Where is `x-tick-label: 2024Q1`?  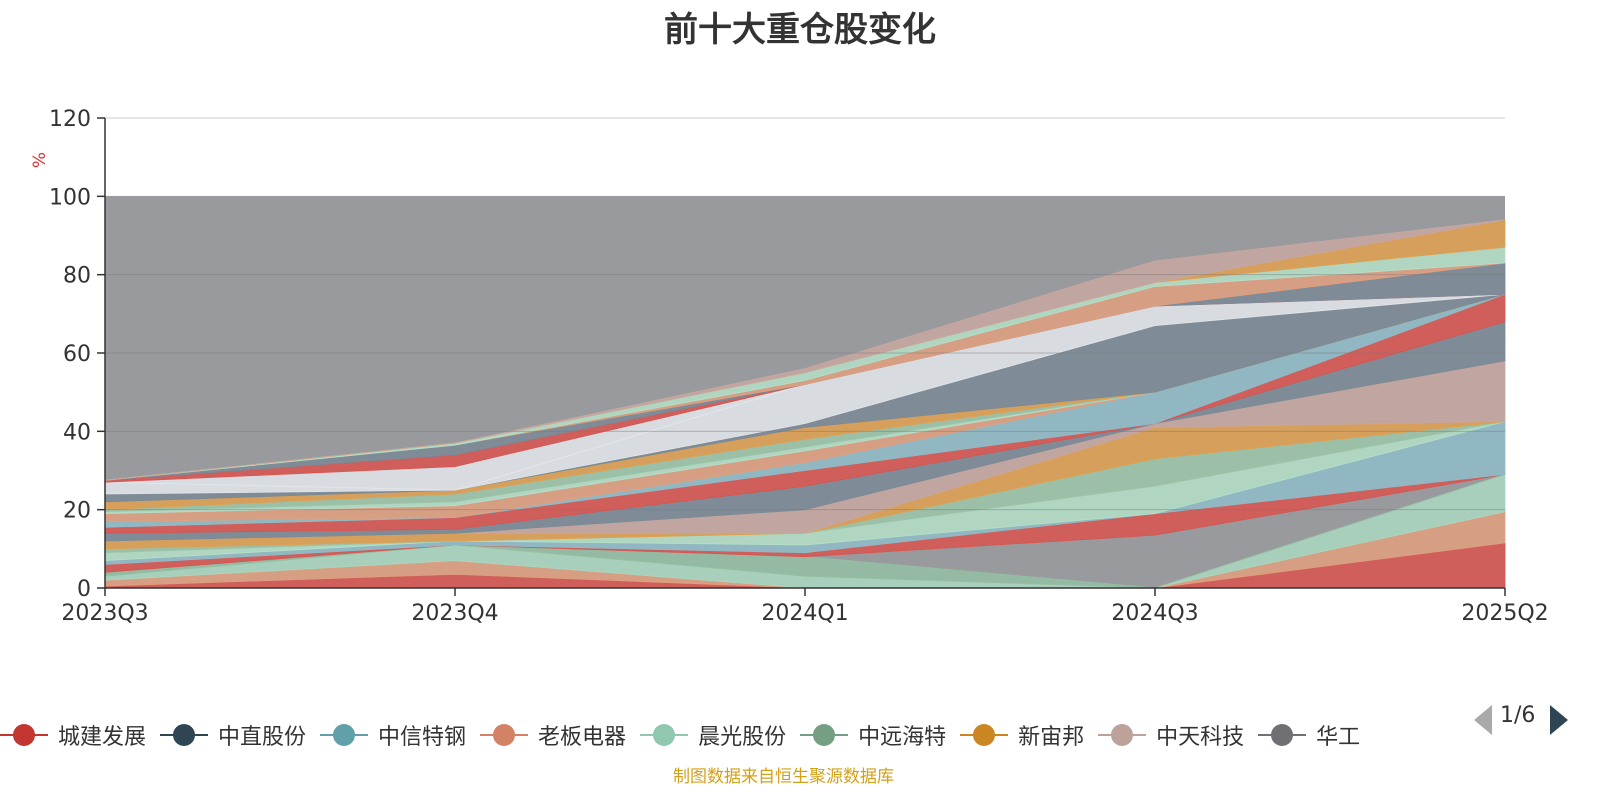
x-tick-label: 2024Q1 is located at coordinates (804, 613).